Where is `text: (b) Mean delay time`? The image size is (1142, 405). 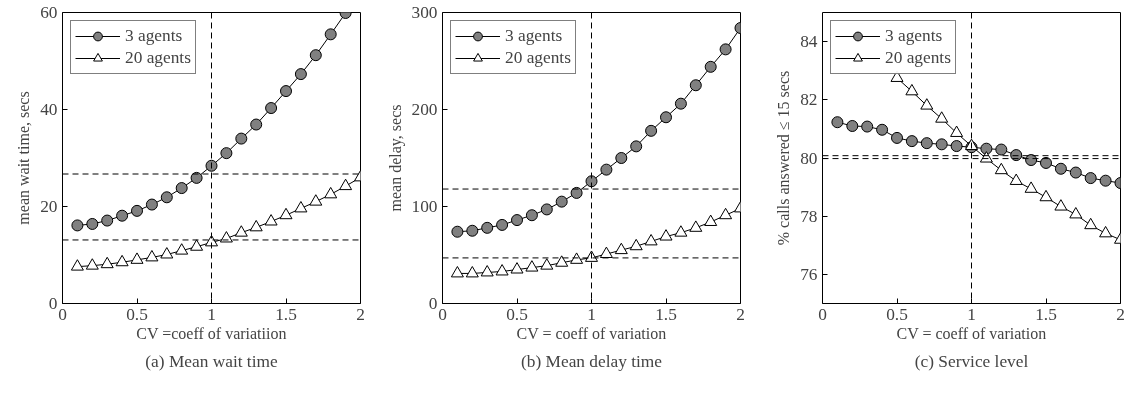 text: (b) Mean delay time is located at coordinates (592, 361).